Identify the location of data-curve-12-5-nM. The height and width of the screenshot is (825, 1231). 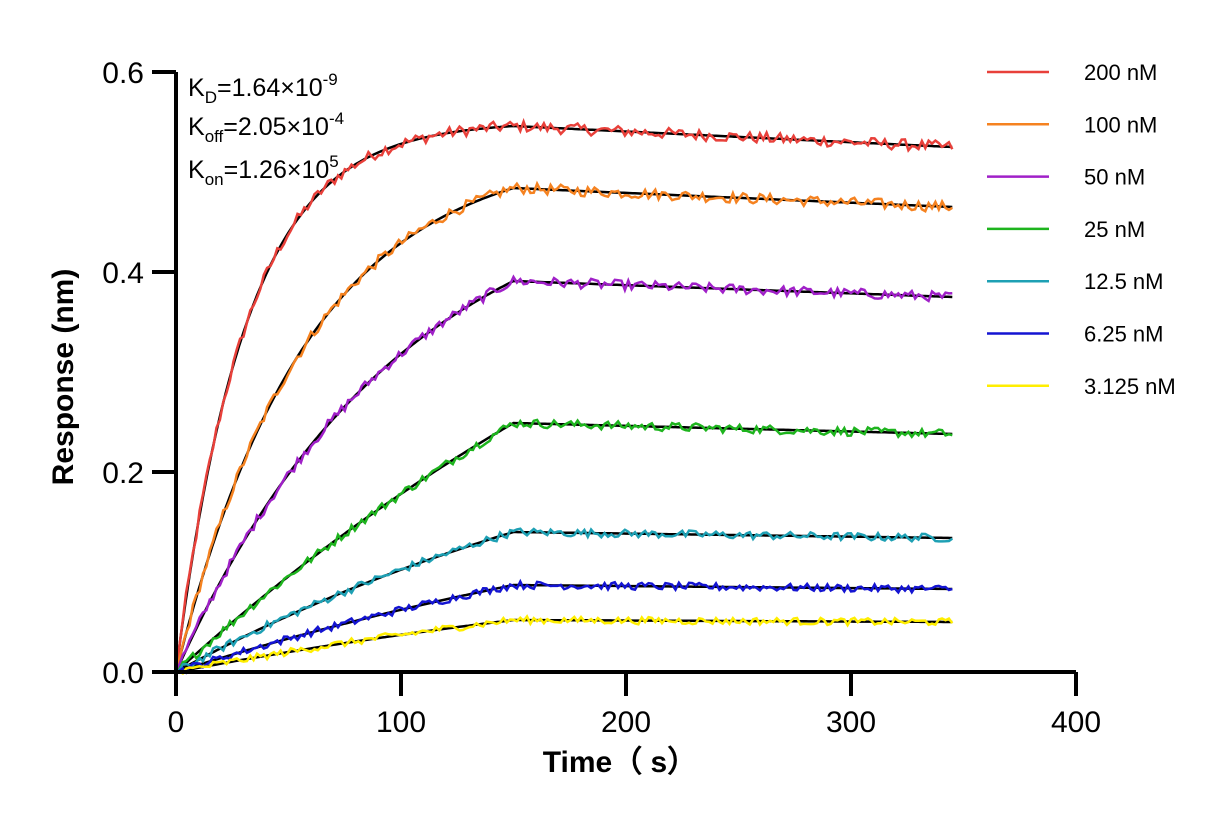
(564, 600).